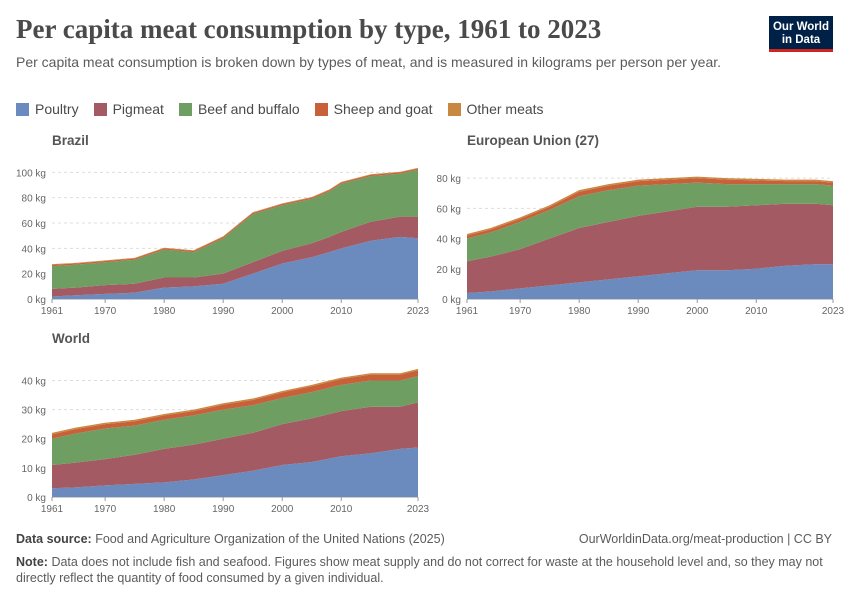 The width and height of the screenshot is (850, 600). I want to click on panel-title: European Union (27), so click(533, 140).